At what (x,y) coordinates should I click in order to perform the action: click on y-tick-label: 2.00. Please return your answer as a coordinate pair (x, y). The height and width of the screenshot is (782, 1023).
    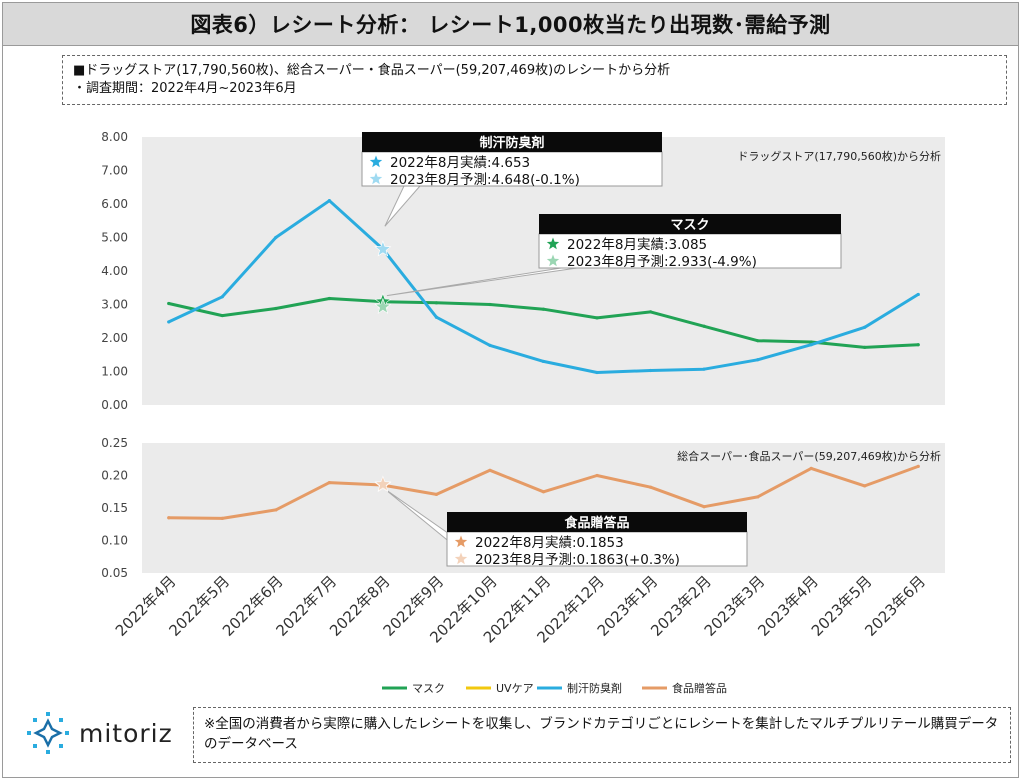
    Looking at the image, I should click on (114, 338).